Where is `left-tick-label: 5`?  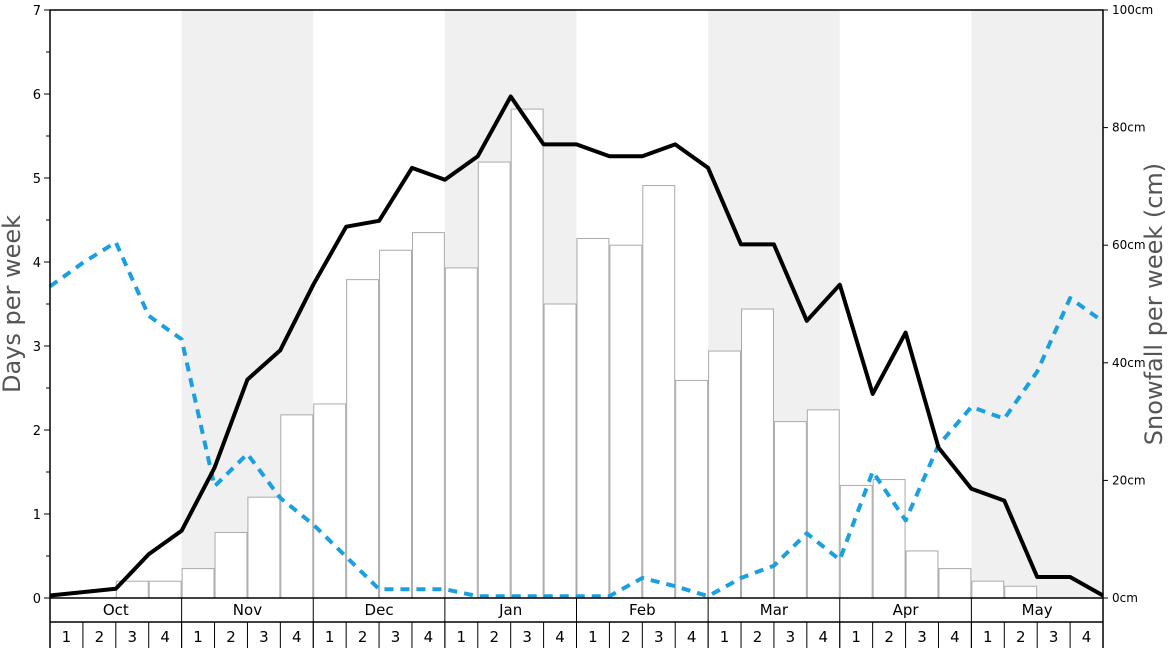
left-tick-label: 5 is located at coordinates (37, 179).